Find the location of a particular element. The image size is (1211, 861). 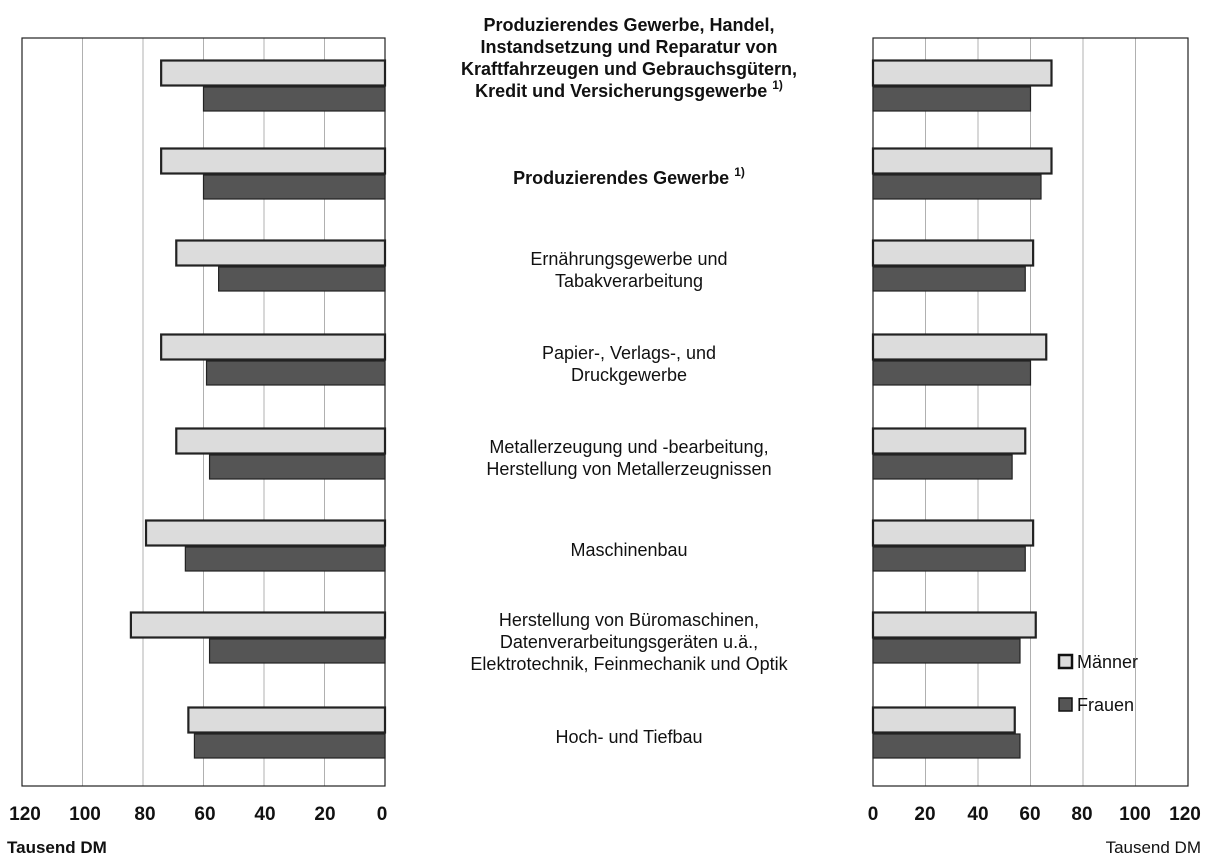

left-tick-label: 80 is located at coordinates (144, 814).